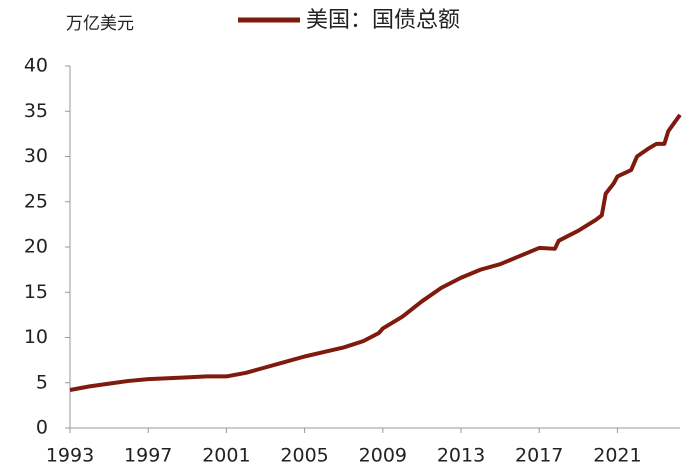  What do you see at coordinates (36, 111) in the screenshot?
I see `y-tick-label: 35` at bounding box center [36, 111].